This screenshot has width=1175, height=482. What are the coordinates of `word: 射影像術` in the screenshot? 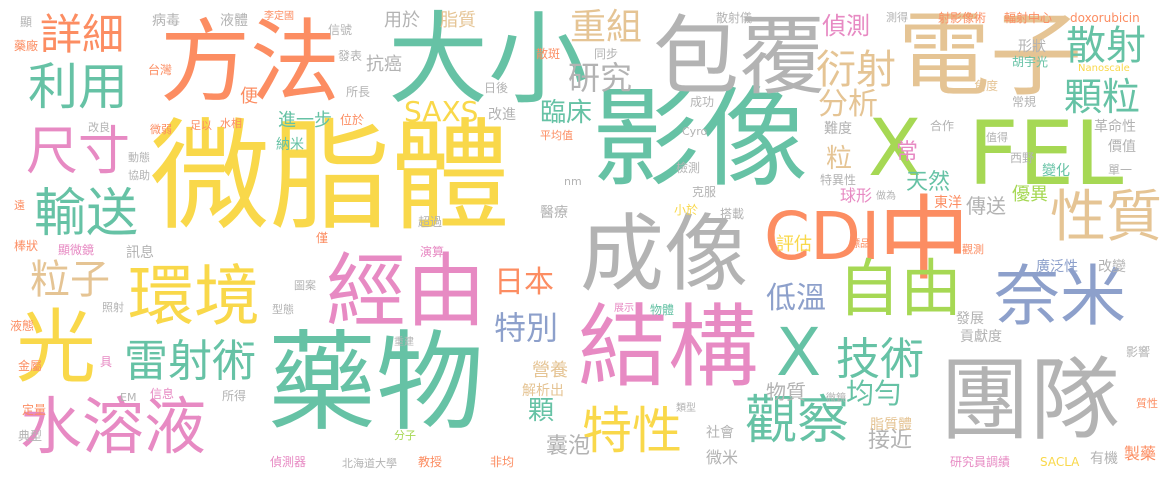 It's located at (962, 18).